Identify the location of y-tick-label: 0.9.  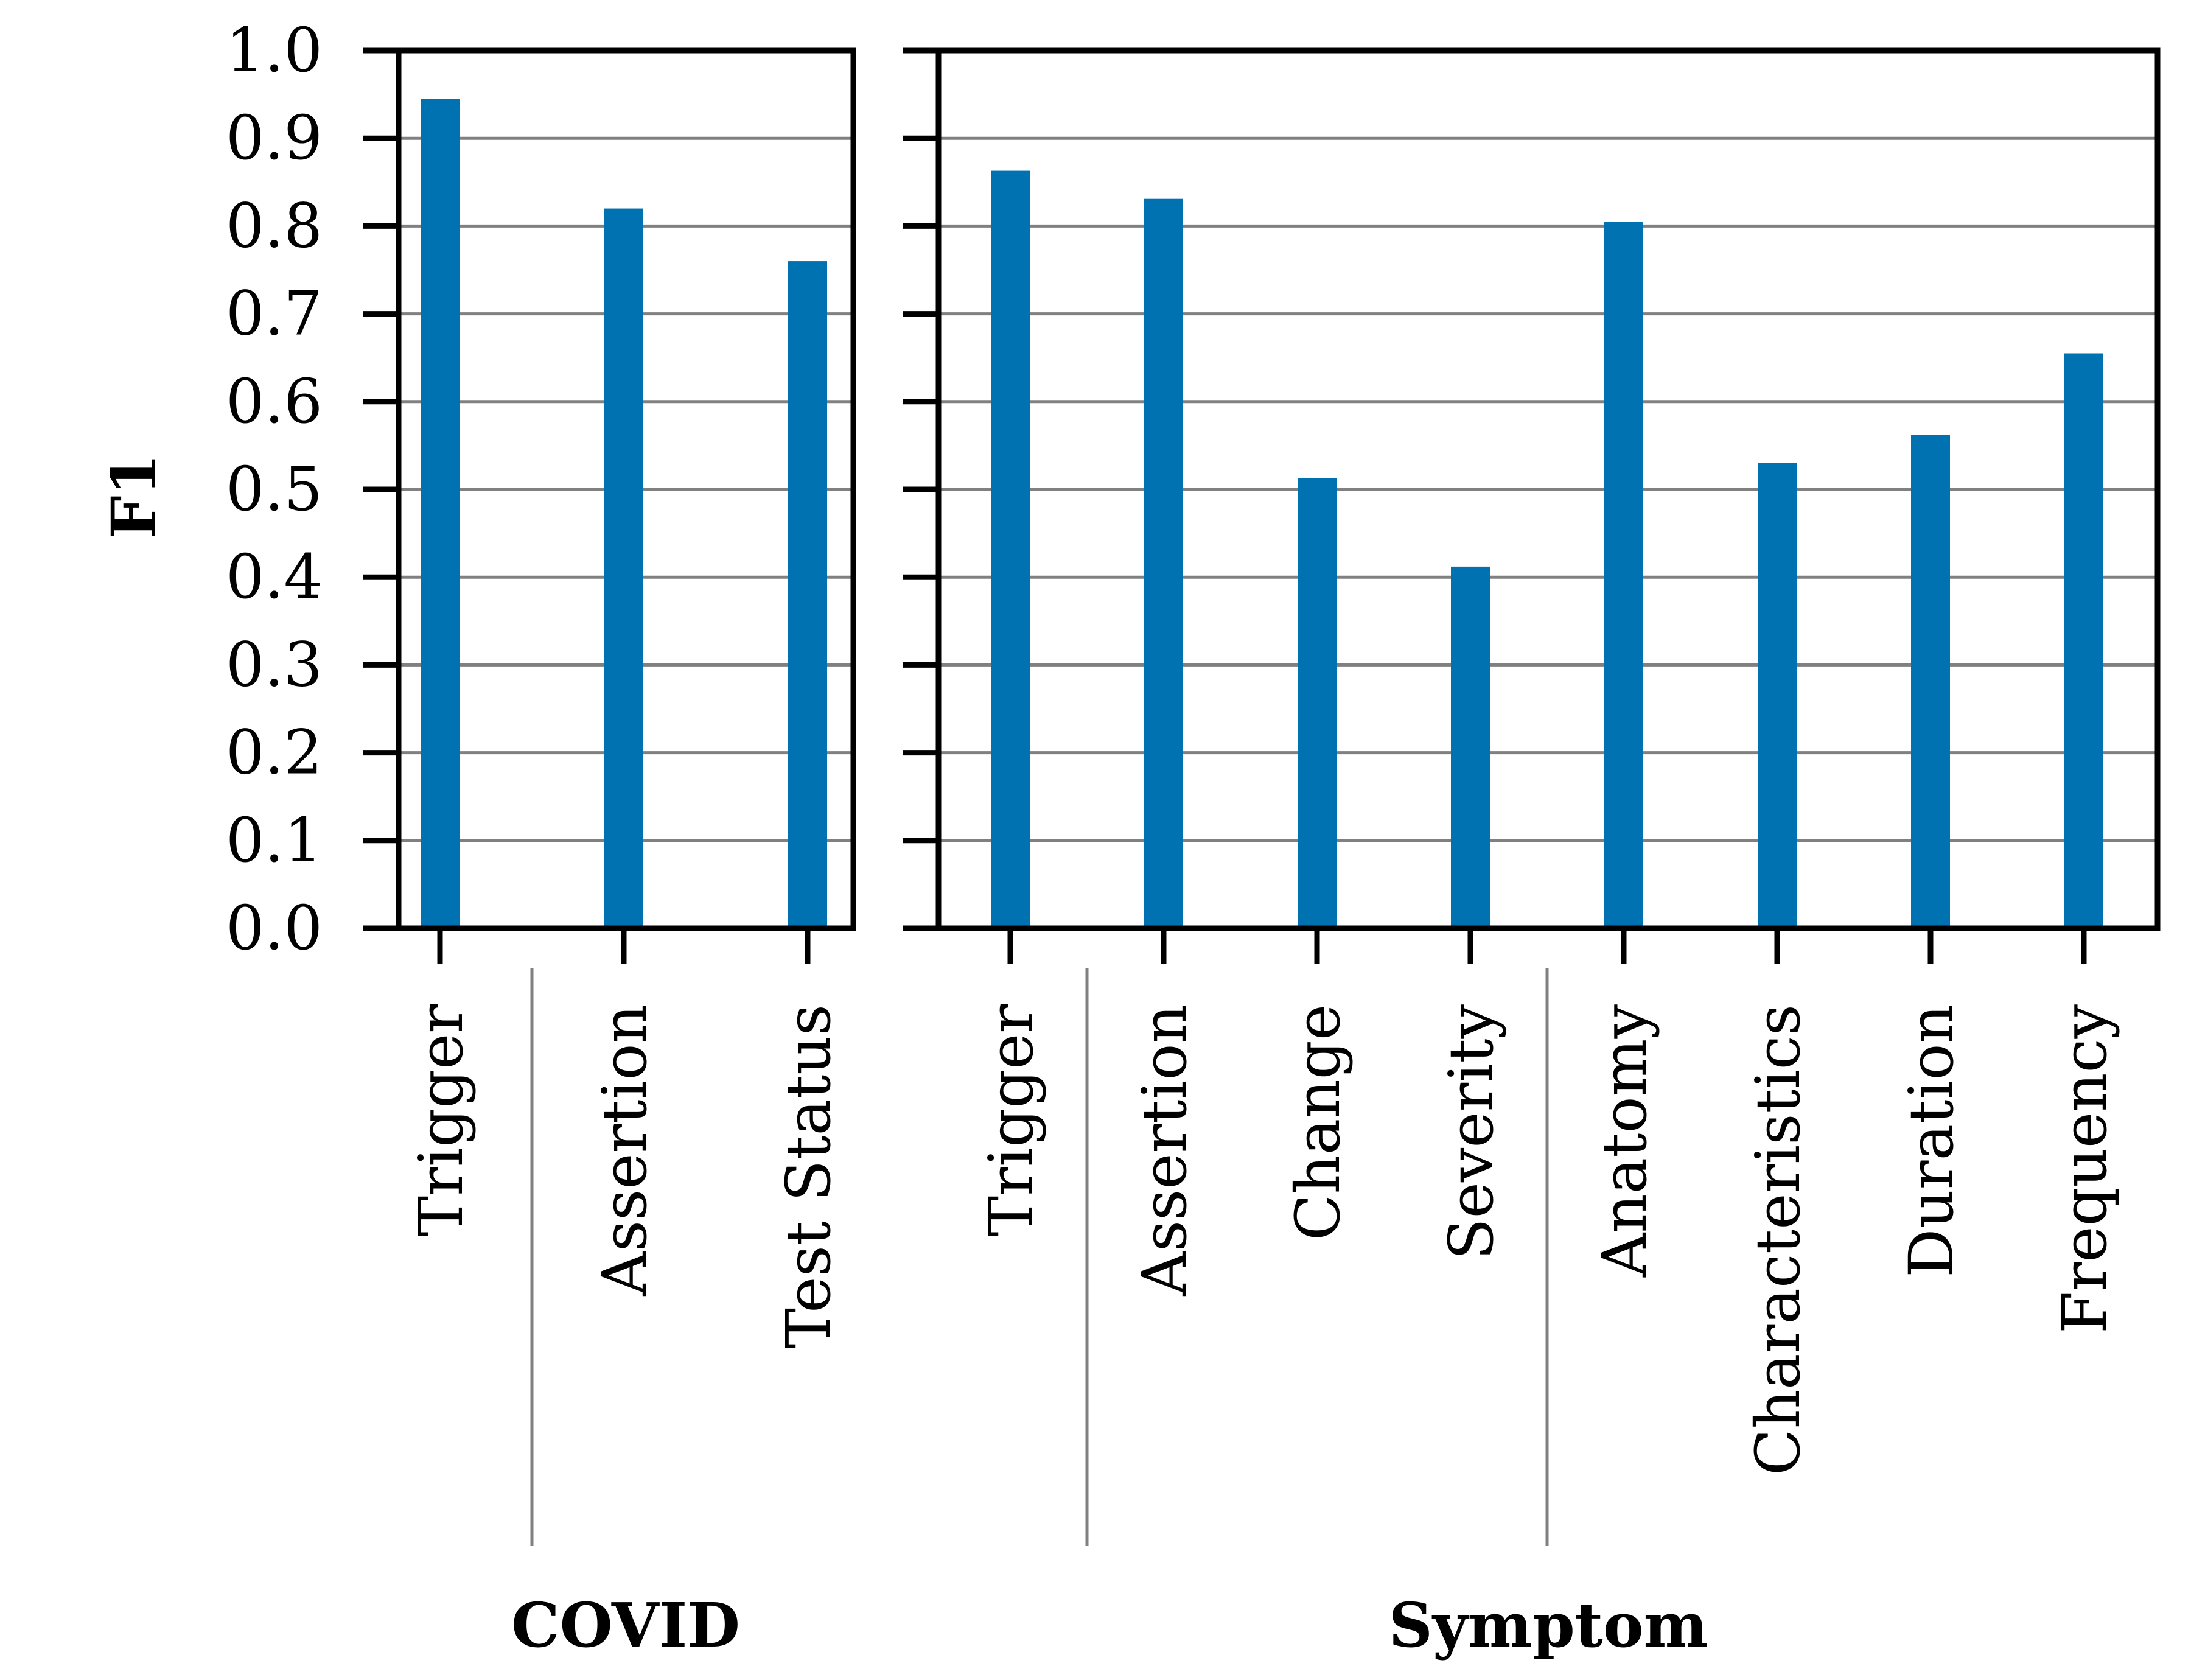
(274, 137).